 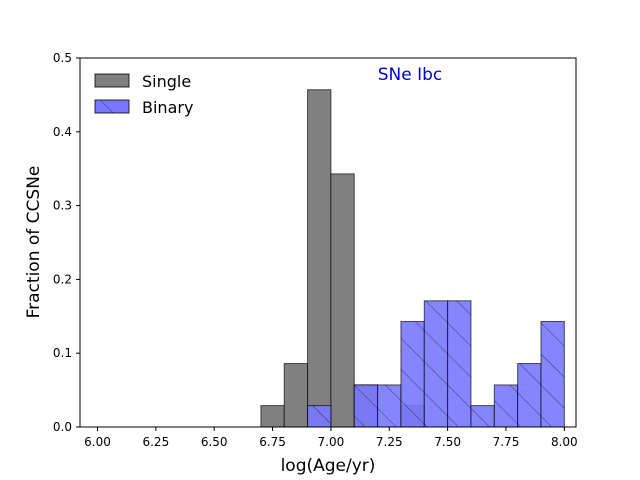 I want to click on x-tick-label-6: 7.50, so click(x=447, y=442).